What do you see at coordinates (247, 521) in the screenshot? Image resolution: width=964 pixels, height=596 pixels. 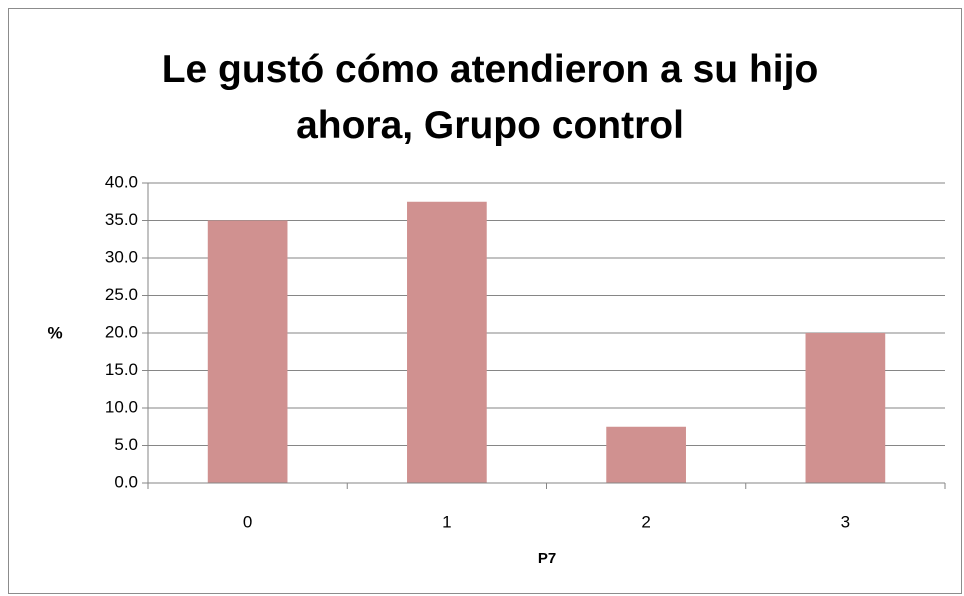 I see `x-tick-label: 0` at bounding box center [247, 521].